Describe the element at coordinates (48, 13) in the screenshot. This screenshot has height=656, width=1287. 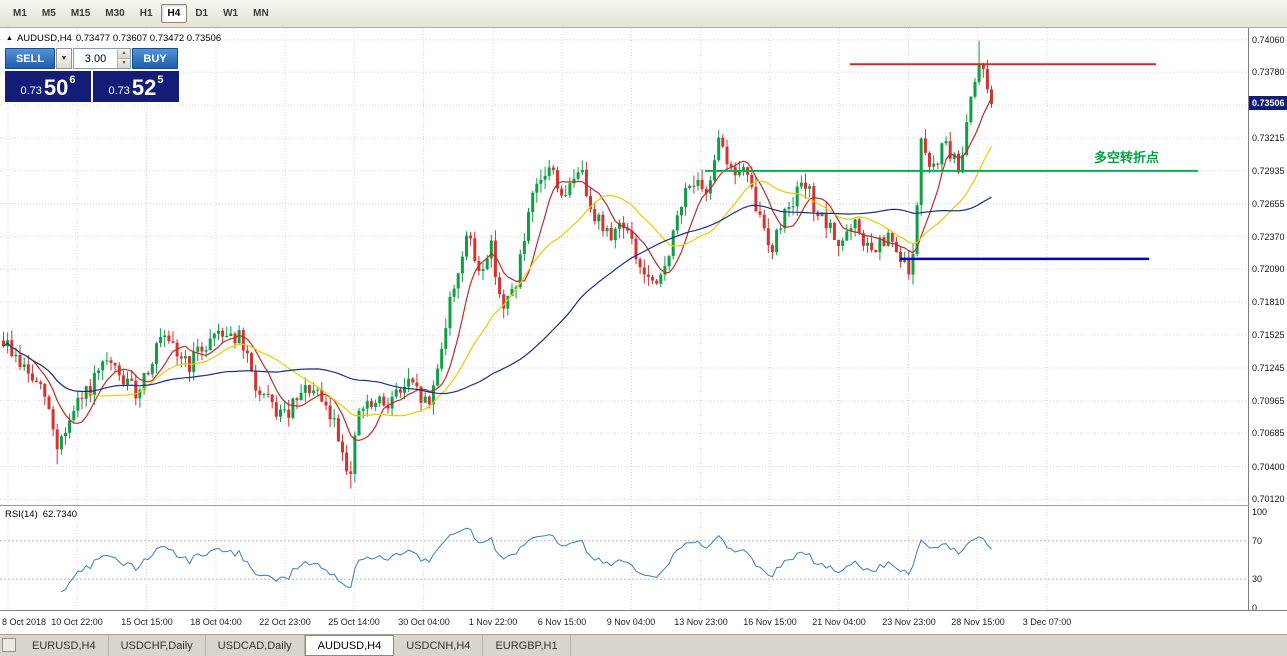
I see `timeframe-button-m5: M5` at that location.